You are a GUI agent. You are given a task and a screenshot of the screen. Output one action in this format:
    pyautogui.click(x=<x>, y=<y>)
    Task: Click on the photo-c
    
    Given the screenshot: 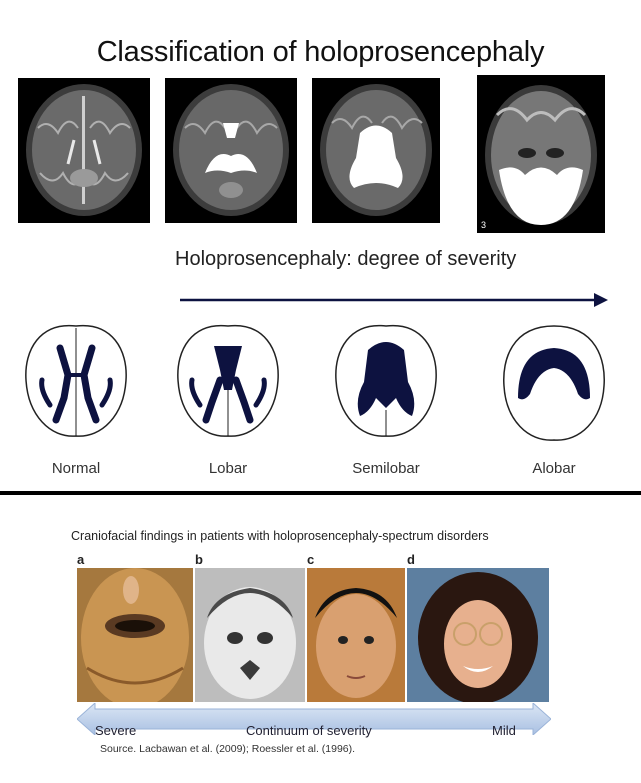 What is the action you would take?
    pyautogui.click(x=356, y=635)
    